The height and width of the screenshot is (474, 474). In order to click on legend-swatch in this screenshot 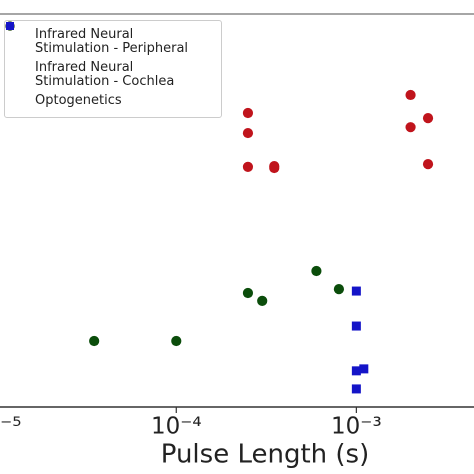, I will do `click(10, 26)`.